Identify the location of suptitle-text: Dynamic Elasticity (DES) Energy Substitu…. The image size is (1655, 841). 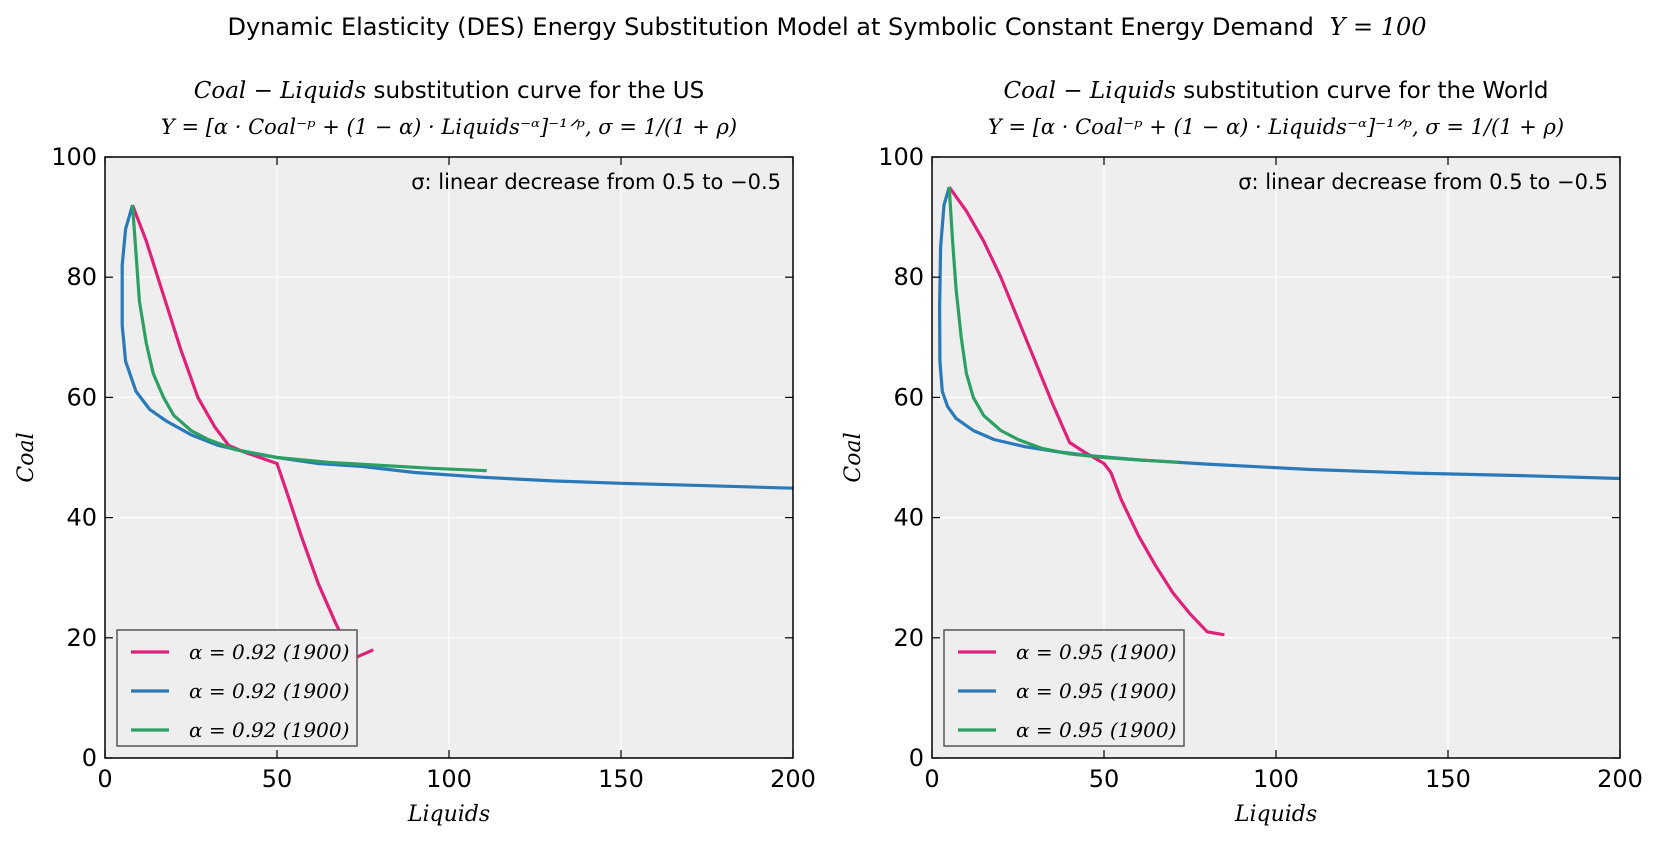
(770, 27).